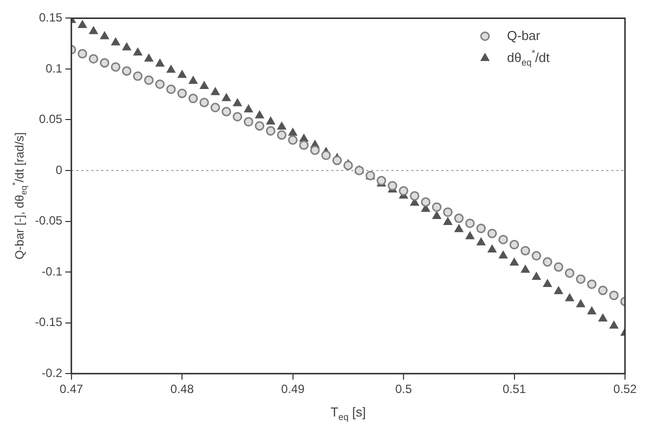 This screenshot has height=430, width=651. What do you see at coordinates (59, 169) in the screenshot?
I see `y-tick-label: 0` at bounding box center [59, 169].